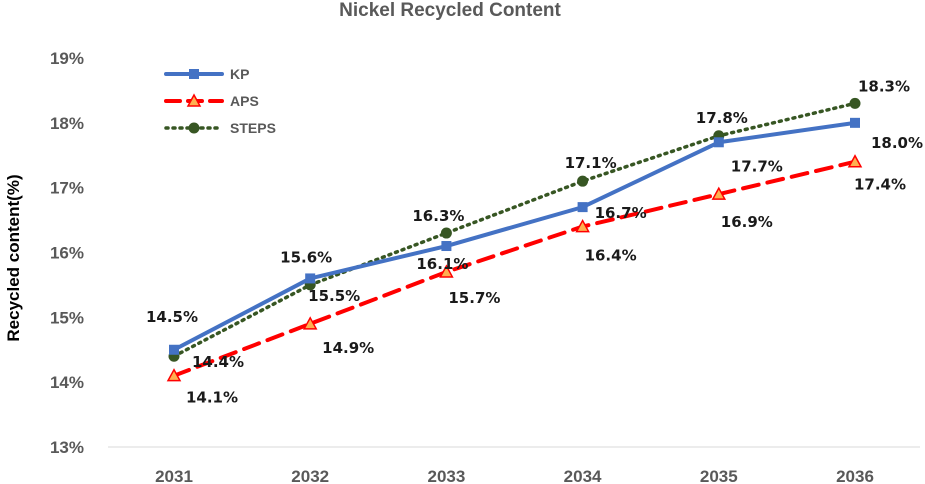  Describe the element at coordinates (67, 382) in the screenshot. I see `y-tick-label: 14%` at that location.